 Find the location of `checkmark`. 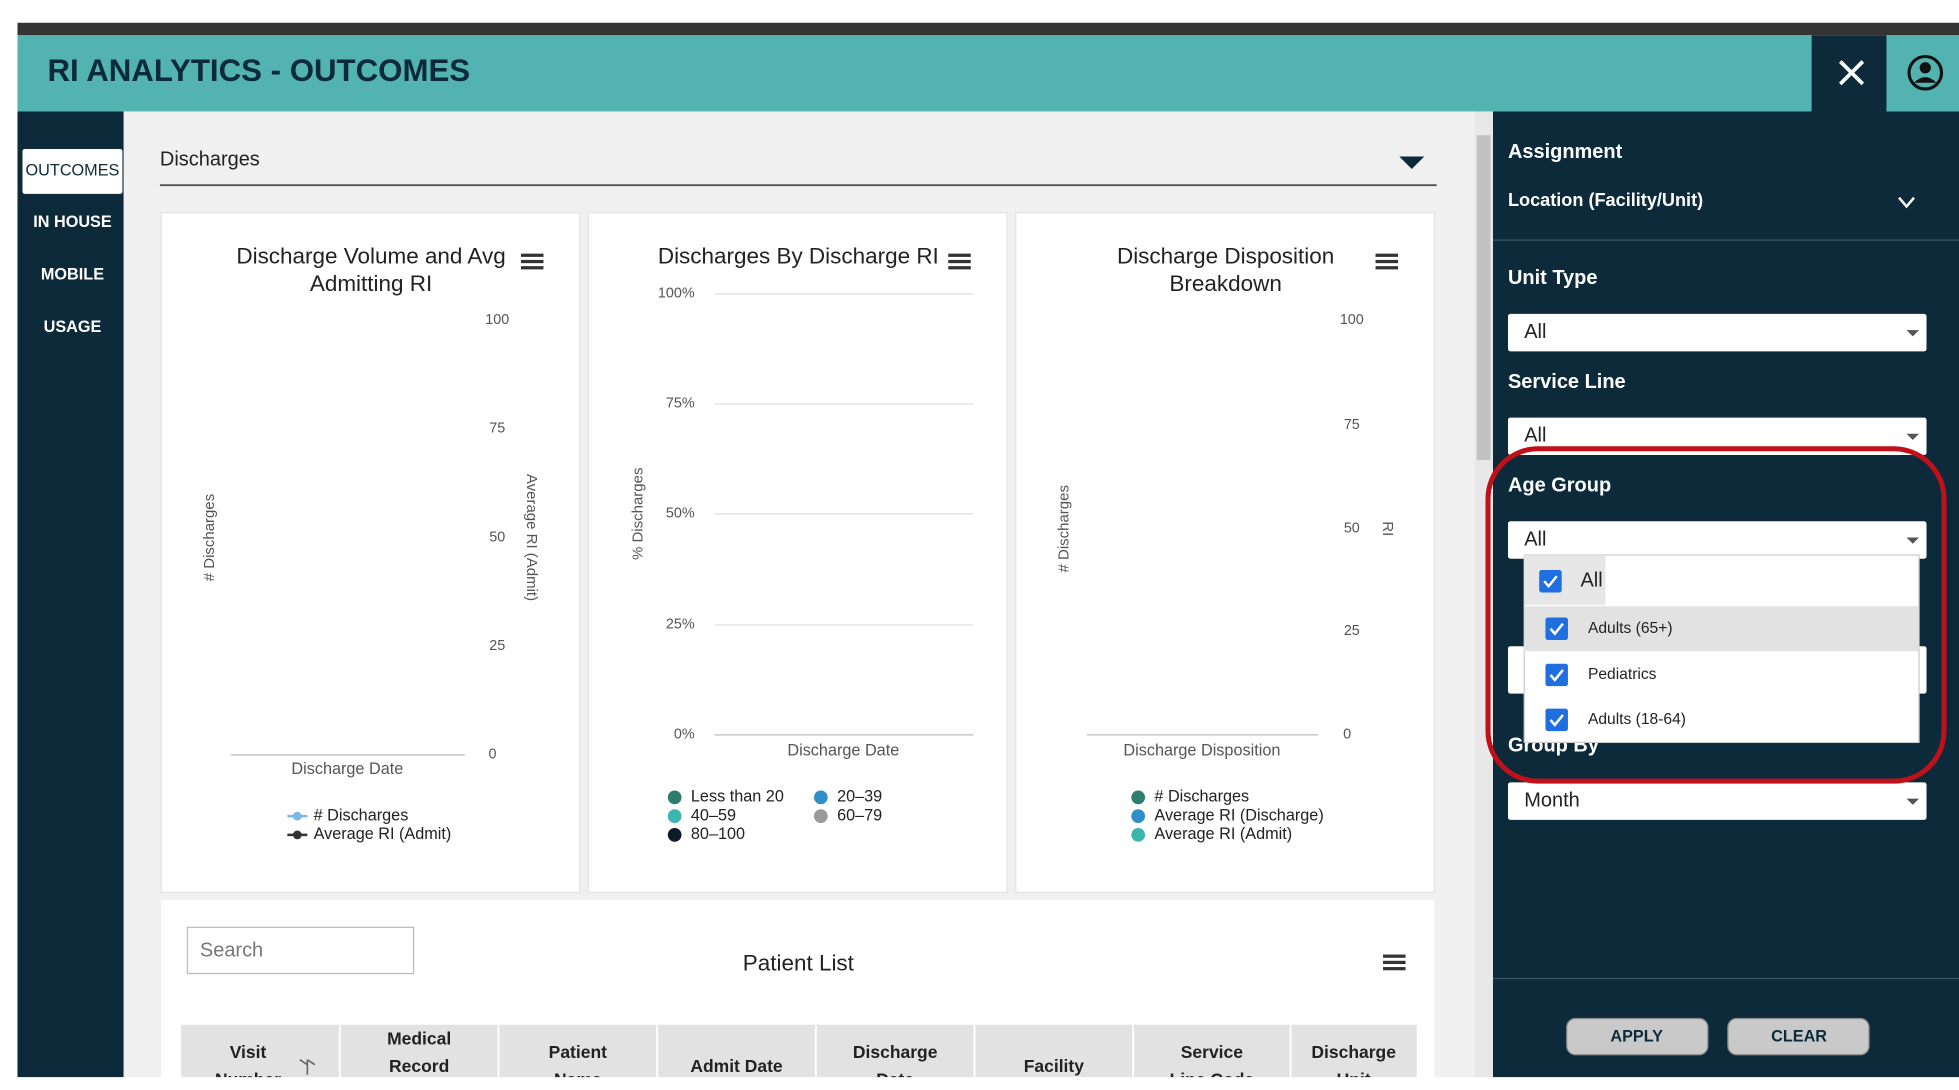

checkmark is located at coordinates (1550, 582).